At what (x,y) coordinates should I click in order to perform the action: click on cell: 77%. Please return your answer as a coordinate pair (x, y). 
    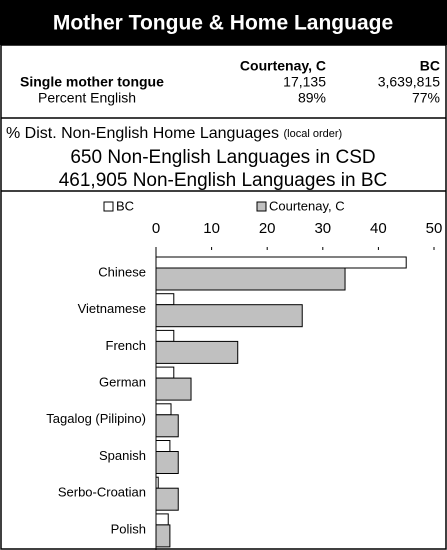
    Looking at the image, I should click on (426, 98).